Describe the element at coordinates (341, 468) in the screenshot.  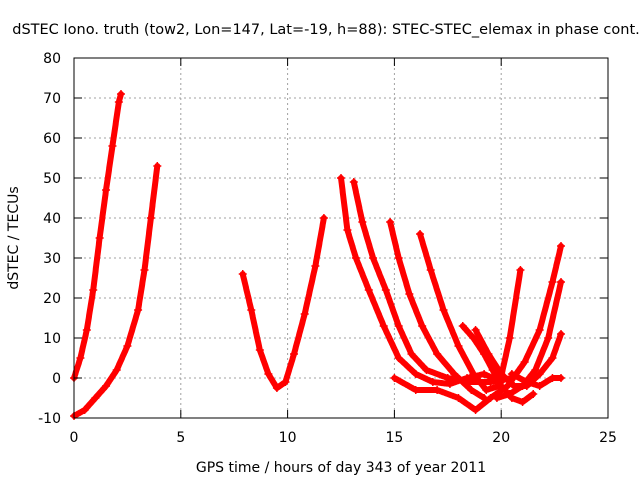
I see `x-axis-label: GPS time / hours of day 343 of year 2011` at that location.